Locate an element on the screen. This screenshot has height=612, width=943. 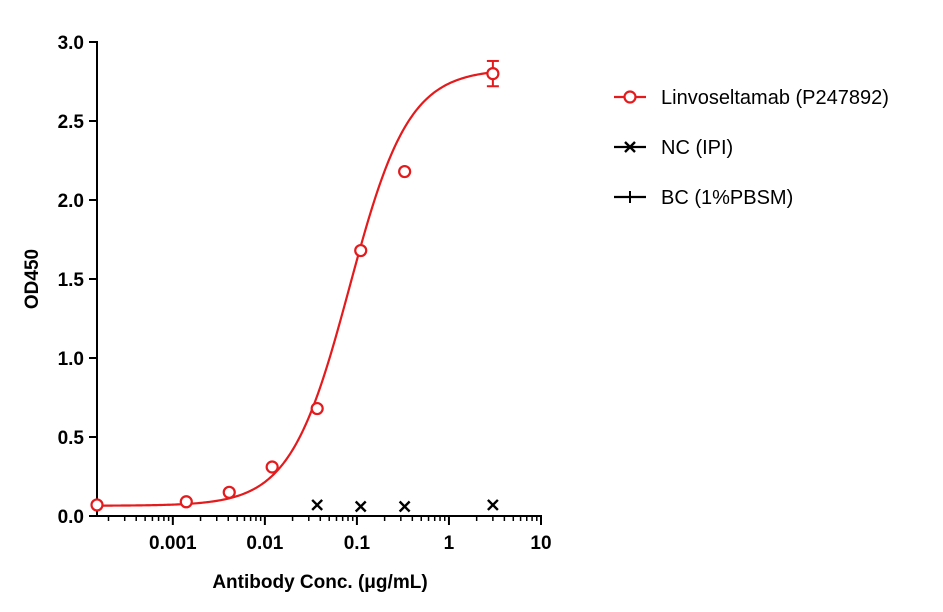
x-tick-label: 0.1 is located at coordinates (357, 543).